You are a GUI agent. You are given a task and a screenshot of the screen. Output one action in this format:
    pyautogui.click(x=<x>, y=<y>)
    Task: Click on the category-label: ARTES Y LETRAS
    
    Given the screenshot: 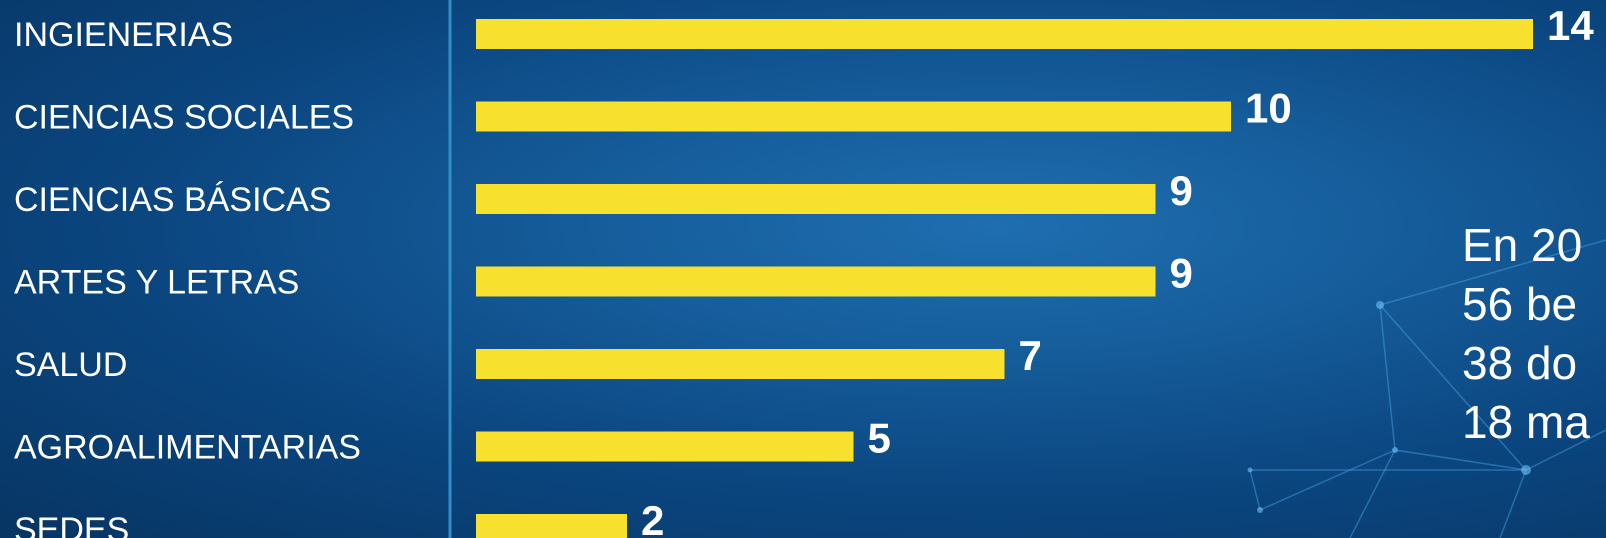 What is the action you would take?
    pyautogui.click(x=156, y=283)
    